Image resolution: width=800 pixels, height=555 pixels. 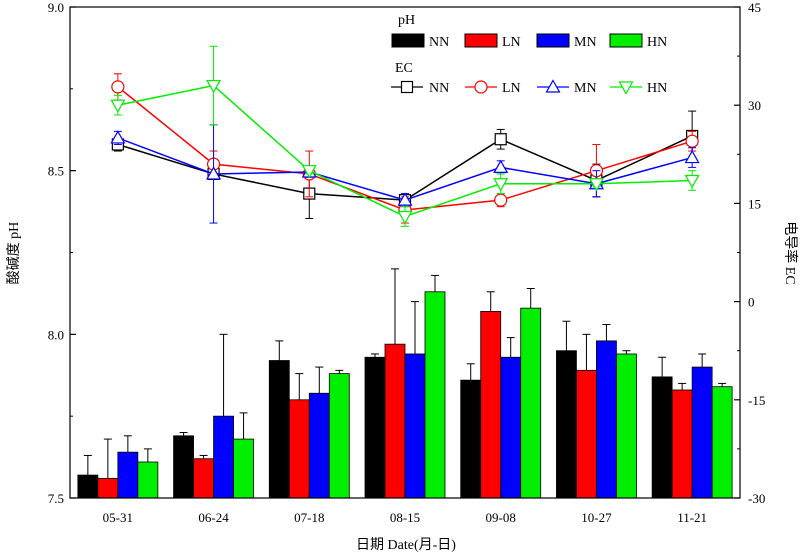 What do you see at coordinates (439, 42) in the screenshot?
I see `legend-ph-nn-label: NN` at bounding box center [439, 42].